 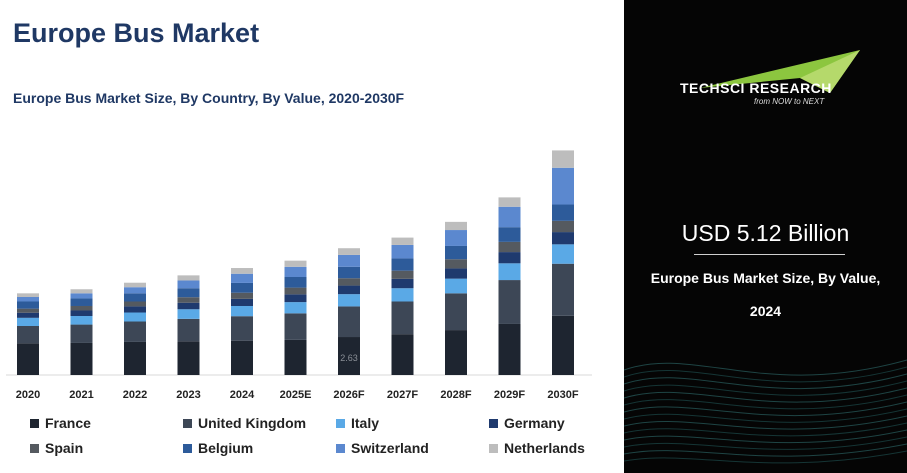 What do you see at coordinates (135, 395) in the screenshot?
I see `x-tick-label: 2022` at bounding box center [135, 395].